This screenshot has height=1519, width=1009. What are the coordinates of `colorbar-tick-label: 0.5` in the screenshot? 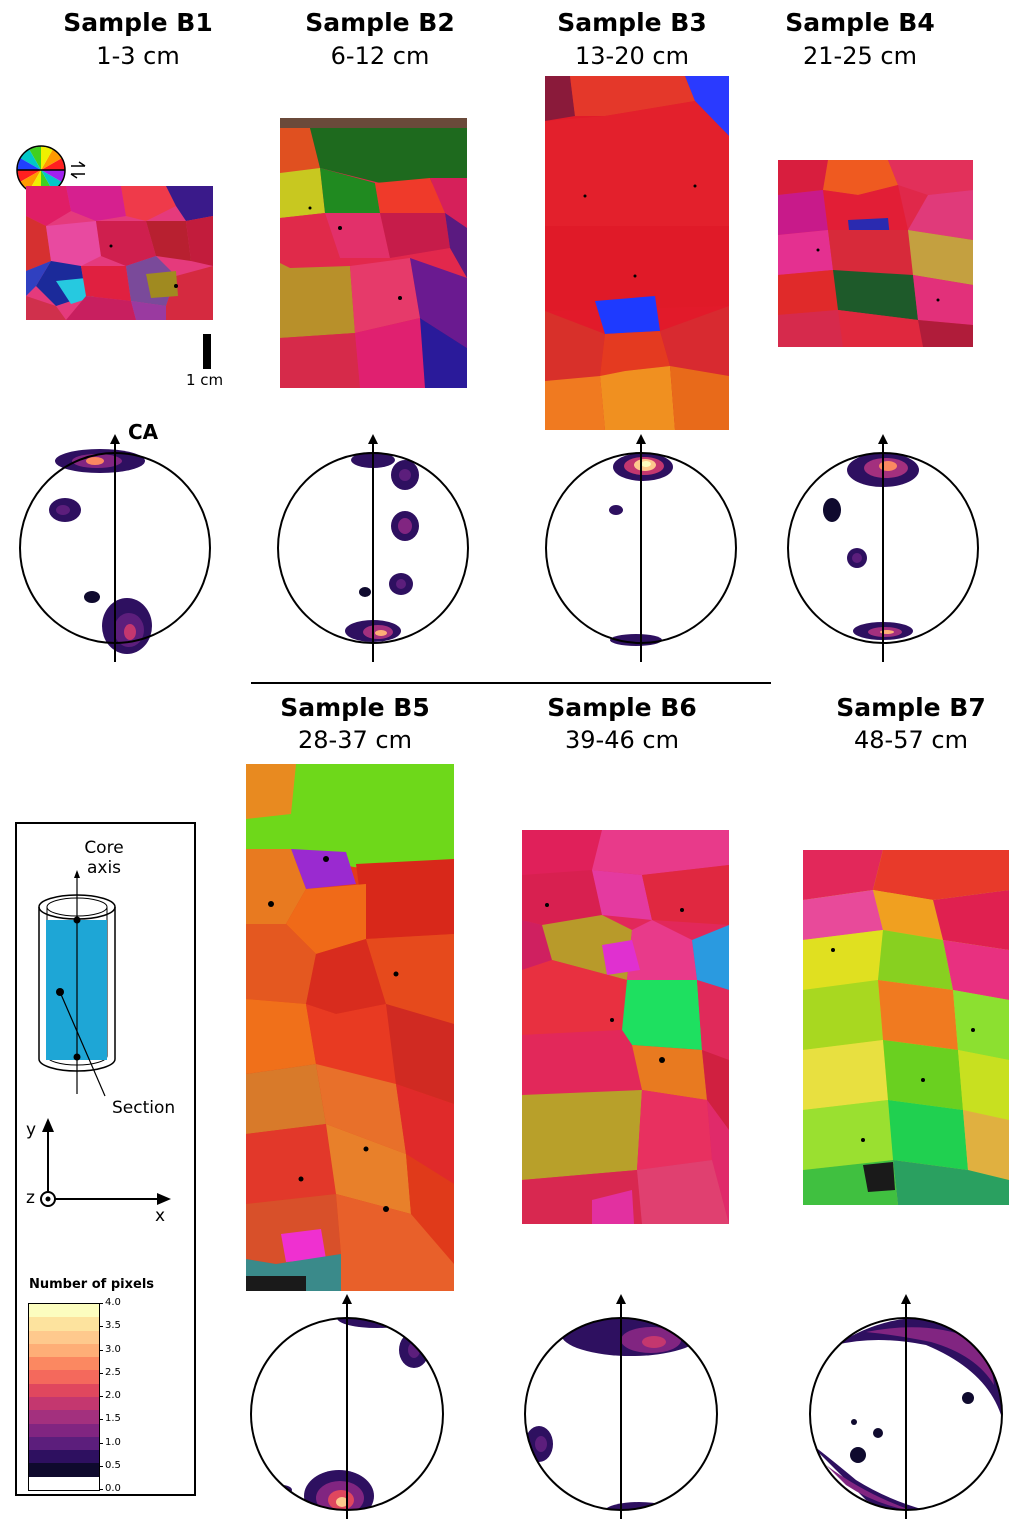 It's located at (113, 1465).